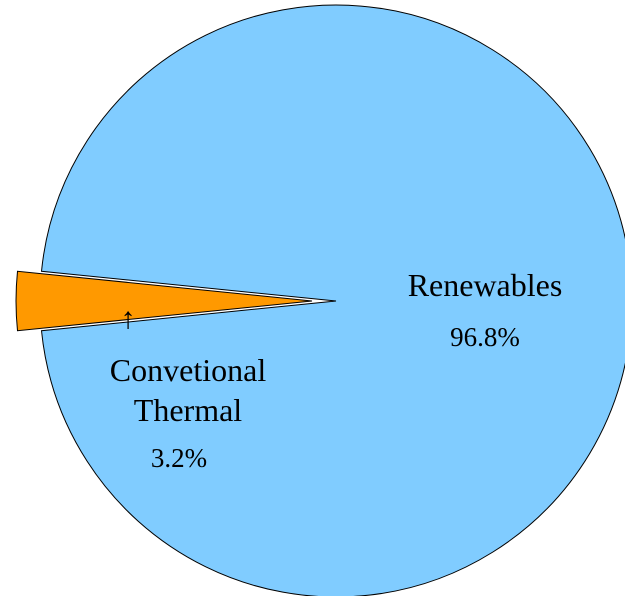 The height and width of the screenshot is (601, 625). Describe the element at coordinates (164, 301) in the screenshot. I see `pie-slice-conventional-thermal` at that location.